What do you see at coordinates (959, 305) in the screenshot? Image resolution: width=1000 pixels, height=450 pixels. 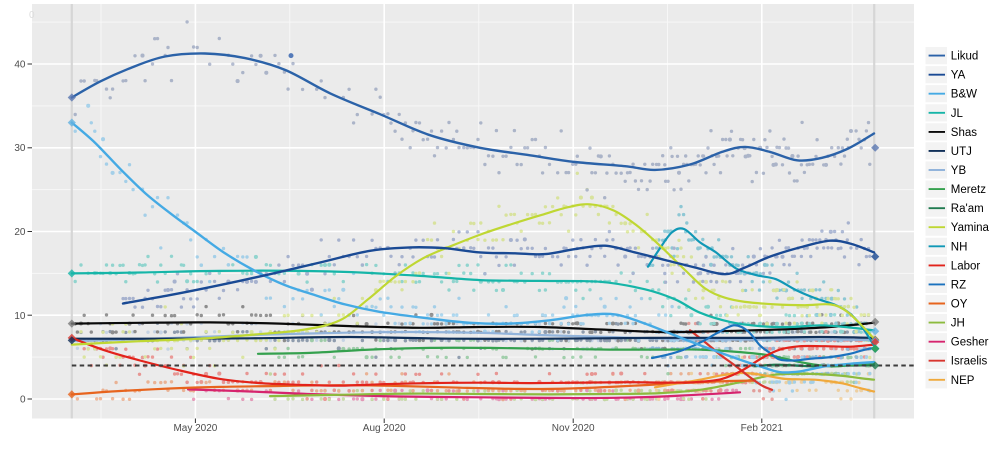 I see `svg-text: OY` at bounding box center [959, 305].